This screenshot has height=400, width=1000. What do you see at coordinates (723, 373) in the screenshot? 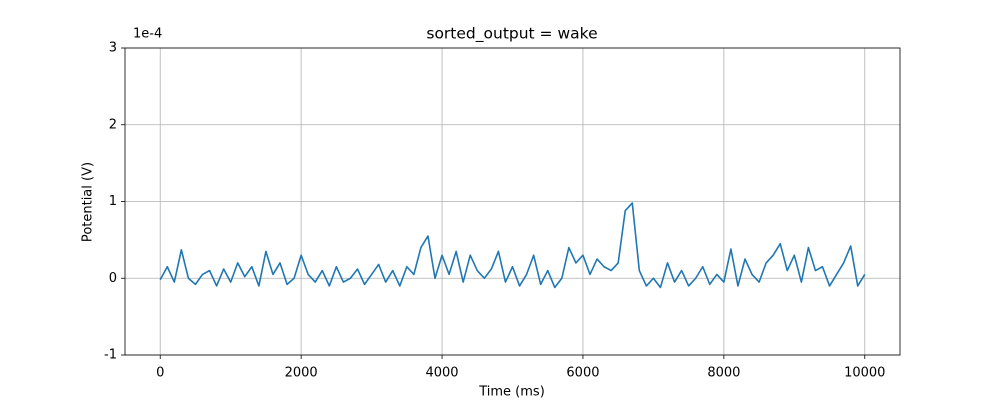
I see `x-tick-label: 8000` at bounding box center [723, 373].